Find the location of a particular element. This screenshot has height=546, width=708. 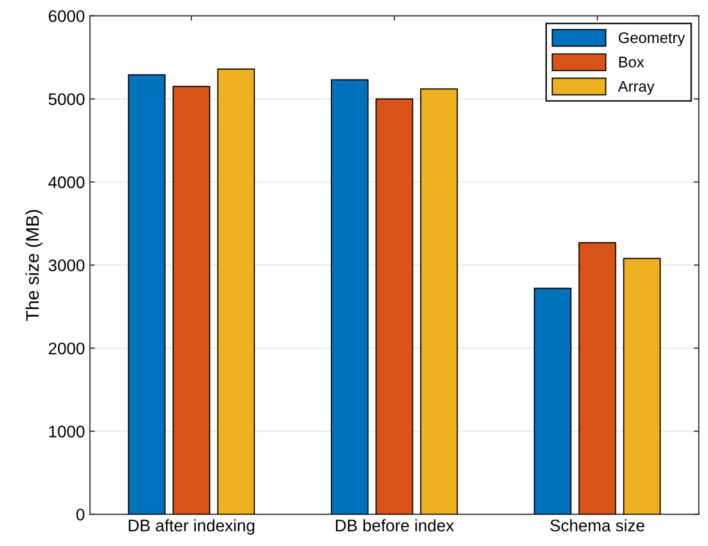

y-tick-label: 6000 is located at coordinates (66, 16).